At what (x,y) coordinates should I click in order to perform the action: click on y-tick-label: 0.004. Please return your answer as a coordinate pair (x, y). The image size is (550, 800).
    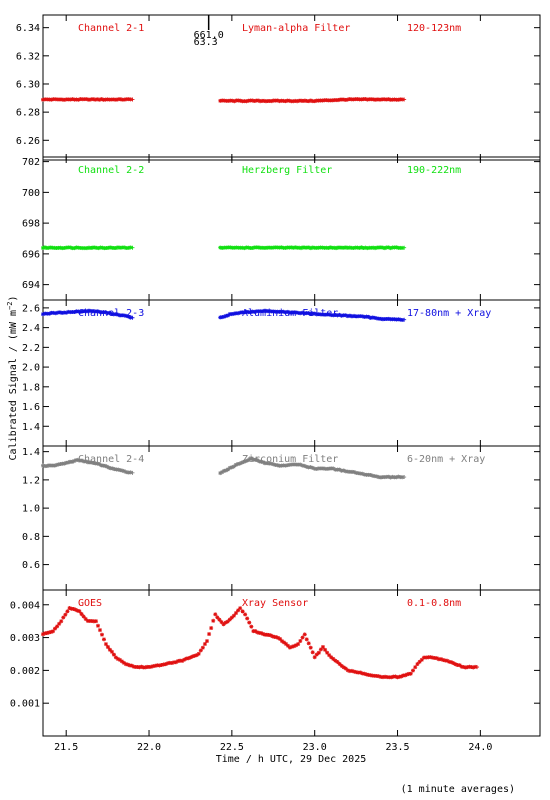
    Looking at the image, I should click on (25, 605).